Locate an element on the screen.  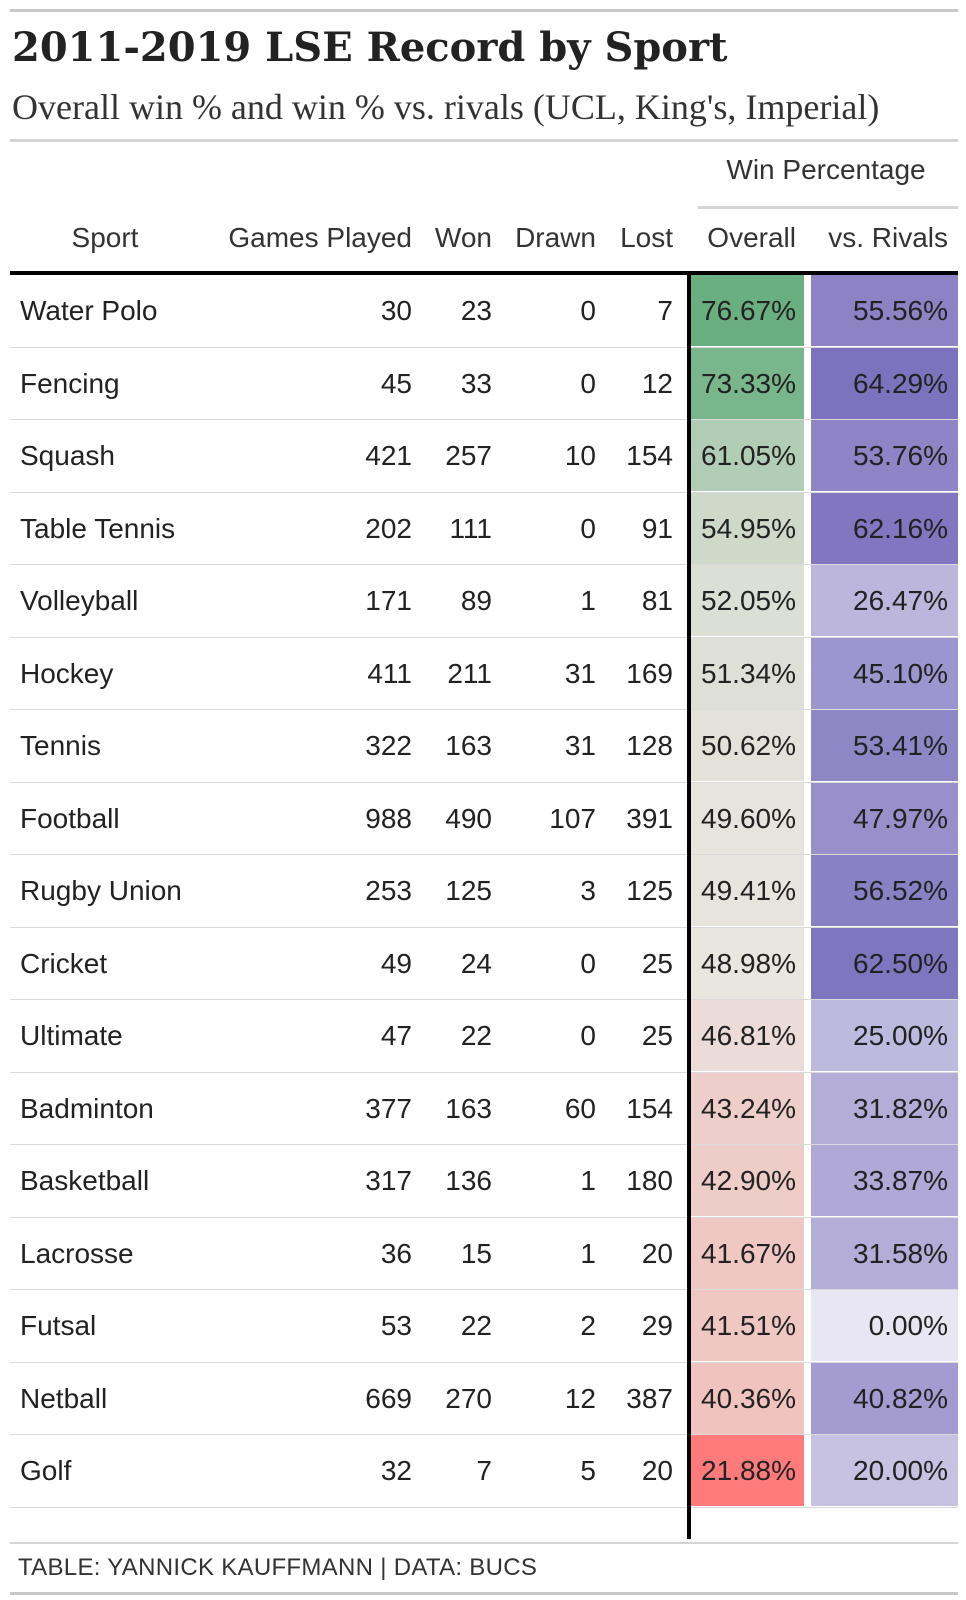
col-header-overall: Overall is located at coordinates (751, 237).